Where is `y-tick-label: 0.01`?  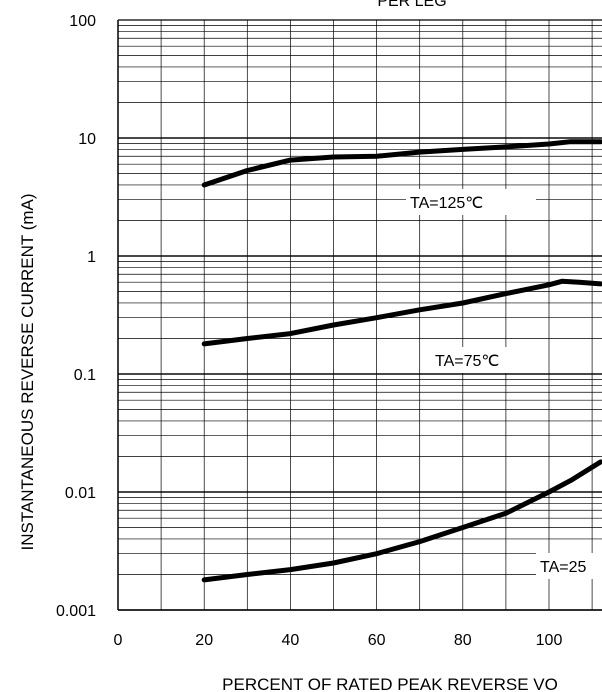
y-tick-label: 0.01 is located at coordinates (80, 493).